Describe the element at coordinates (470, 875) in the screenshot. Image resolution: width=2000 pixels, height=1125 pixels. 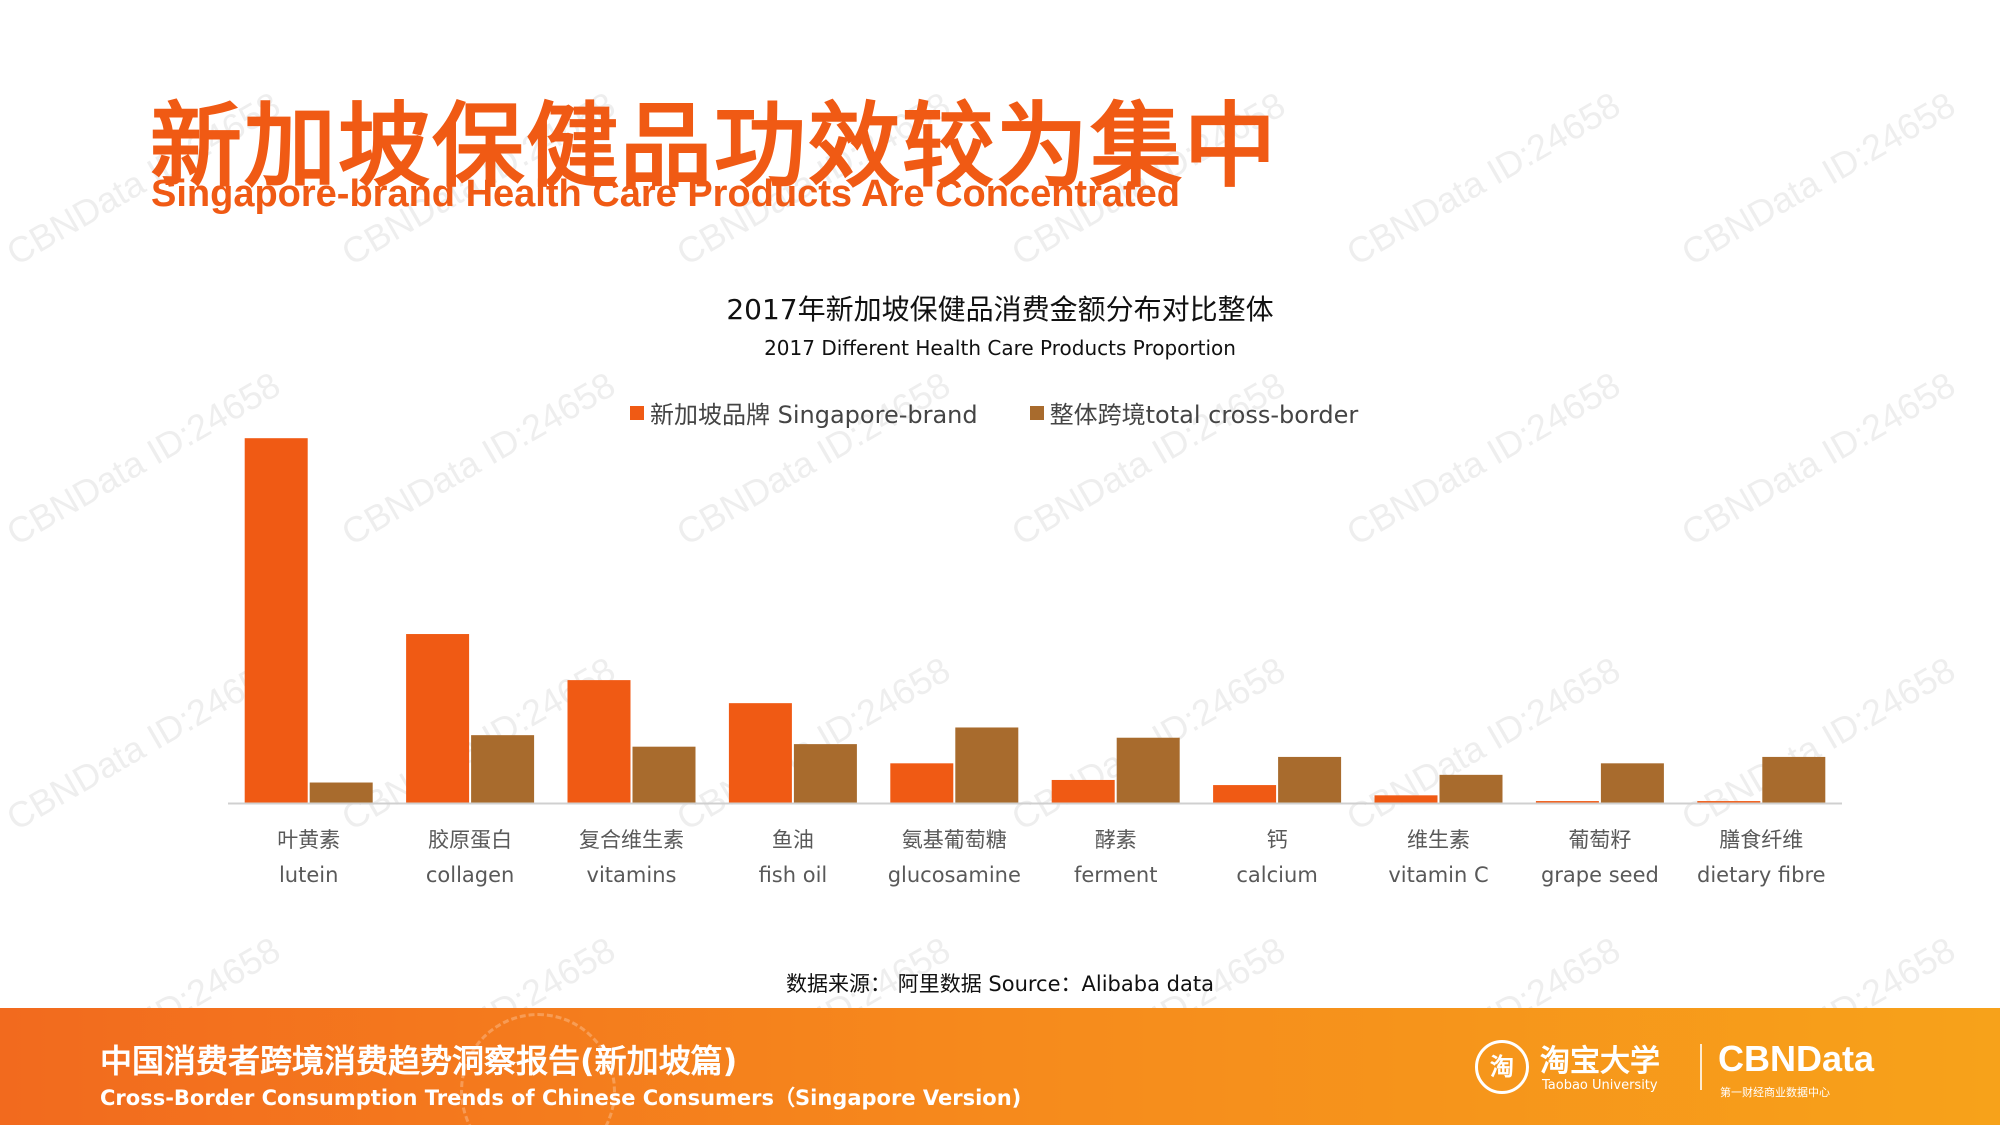
I see `category-label-en: collagen` at that location.